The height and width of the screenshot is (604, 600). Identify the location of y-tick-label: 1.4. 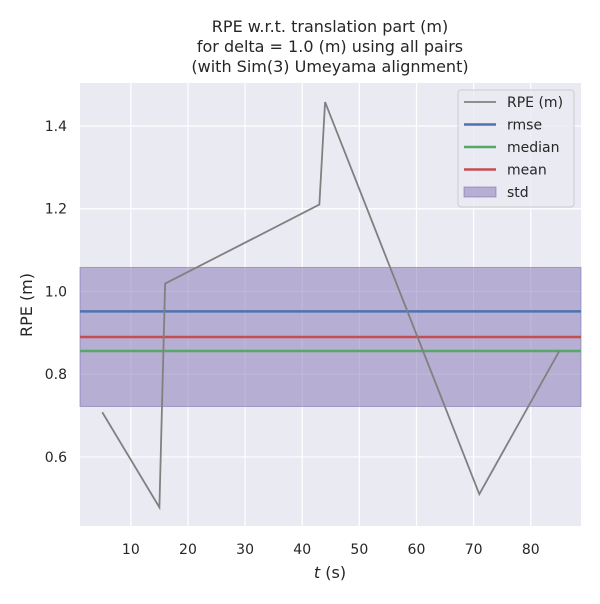
(56, 127).